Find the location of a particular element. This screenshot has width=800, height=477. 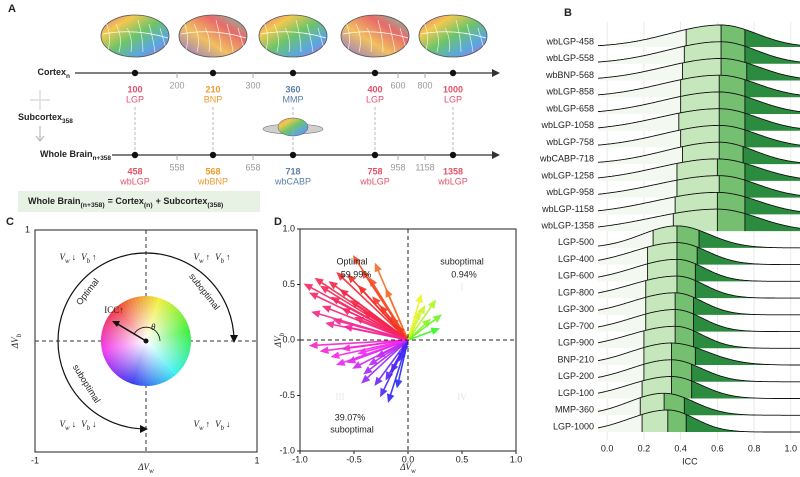

y-tick-label: wbLGP-458 is located at coordinates (569, 41).